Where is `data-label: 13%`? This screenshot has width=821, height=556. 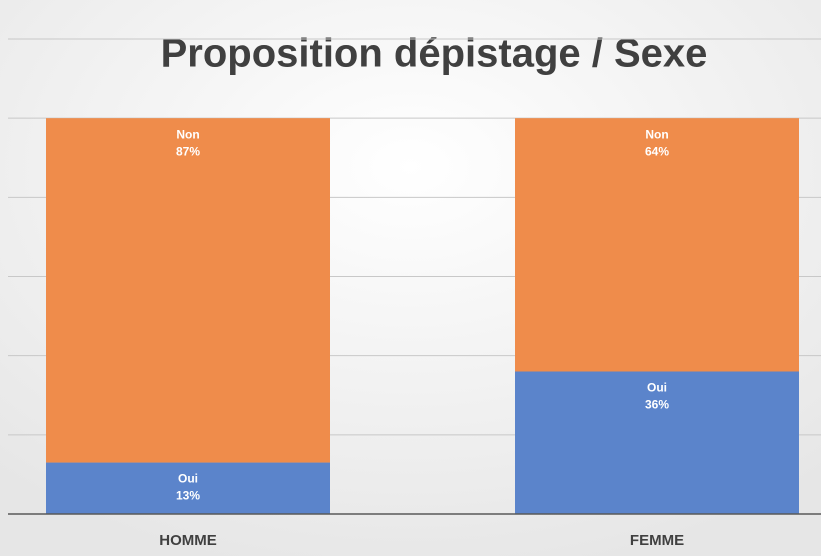
data-label: 13% is located at coordinates (188, 496).